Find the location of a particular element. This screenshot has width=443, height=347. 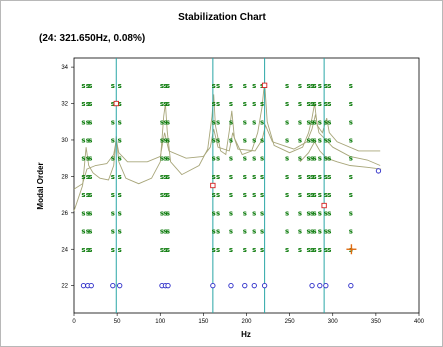

x-tick-label: 400 is located at coordinates (419, 322).